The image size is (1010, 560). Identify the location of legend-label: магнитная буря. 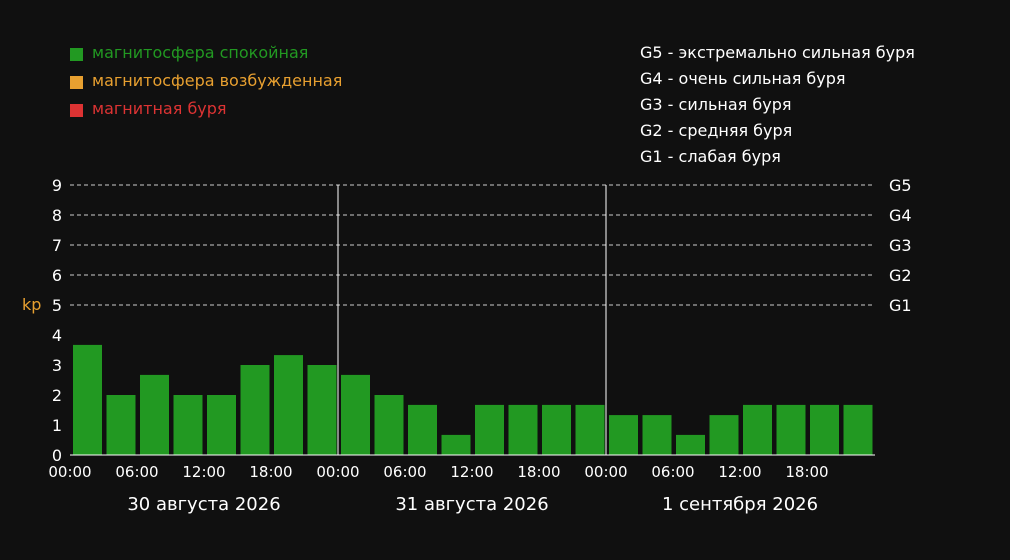
(159, 108).